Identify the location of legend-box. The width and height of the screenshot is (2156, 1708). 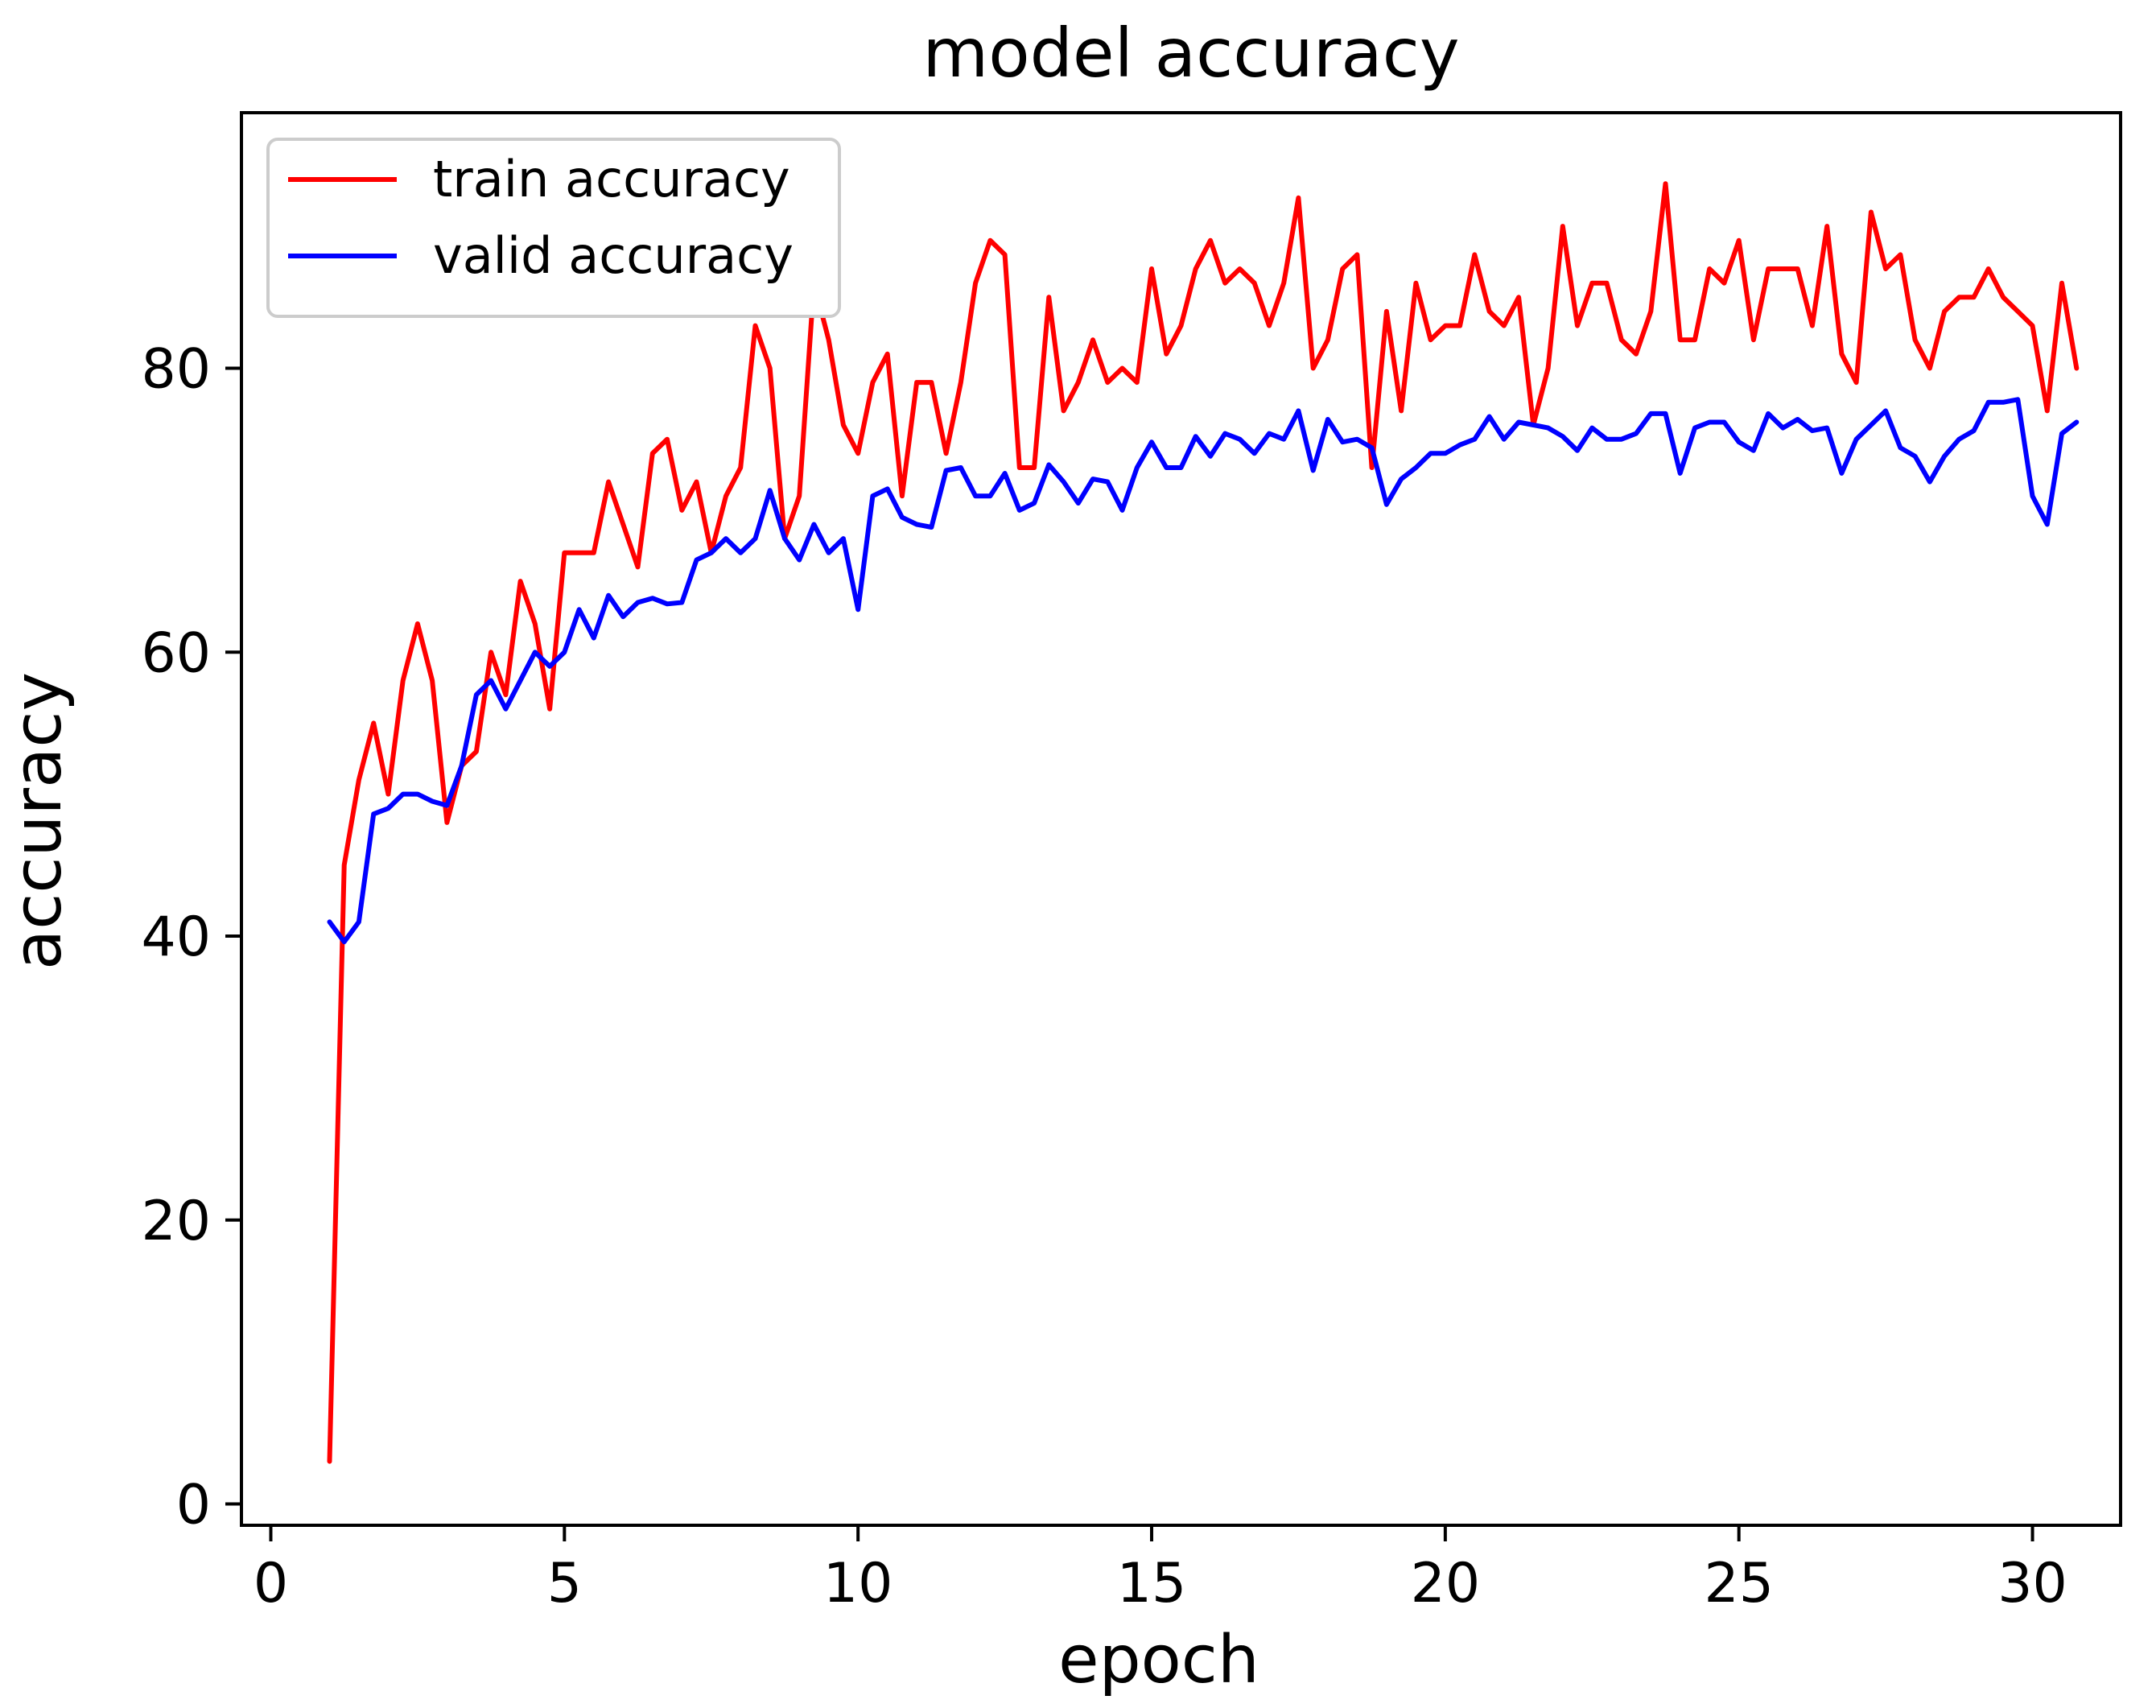
(554, 228).